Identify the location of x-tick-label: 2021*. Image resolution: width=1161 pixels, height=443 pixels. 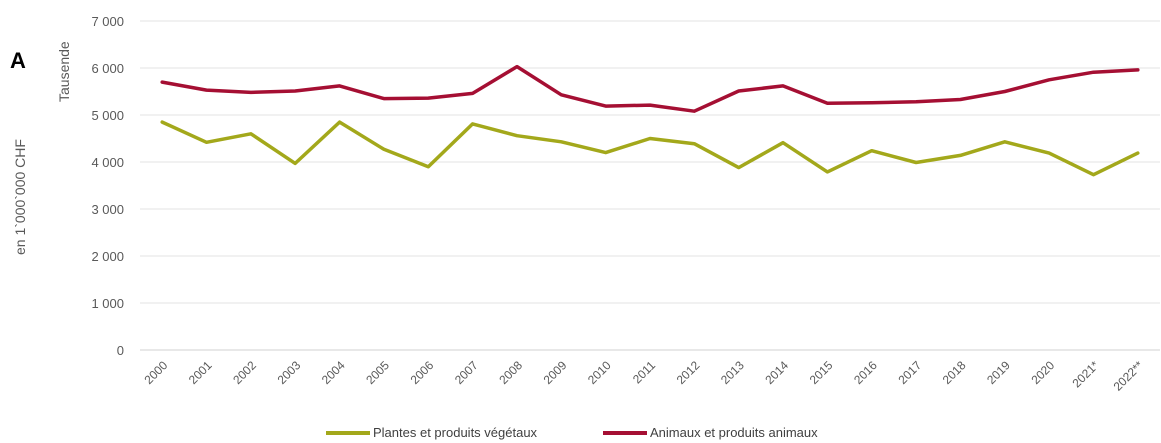
(1086, 374).